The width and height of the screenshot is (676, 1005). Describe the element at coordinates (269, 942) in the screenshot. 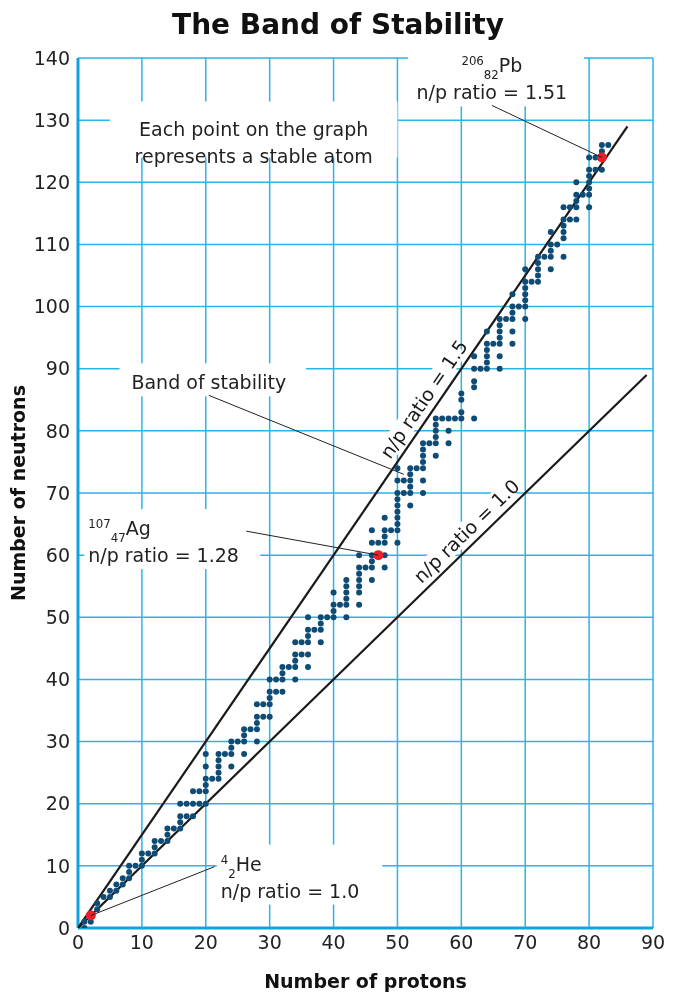

I see `x-tick-label: 30` at that location.